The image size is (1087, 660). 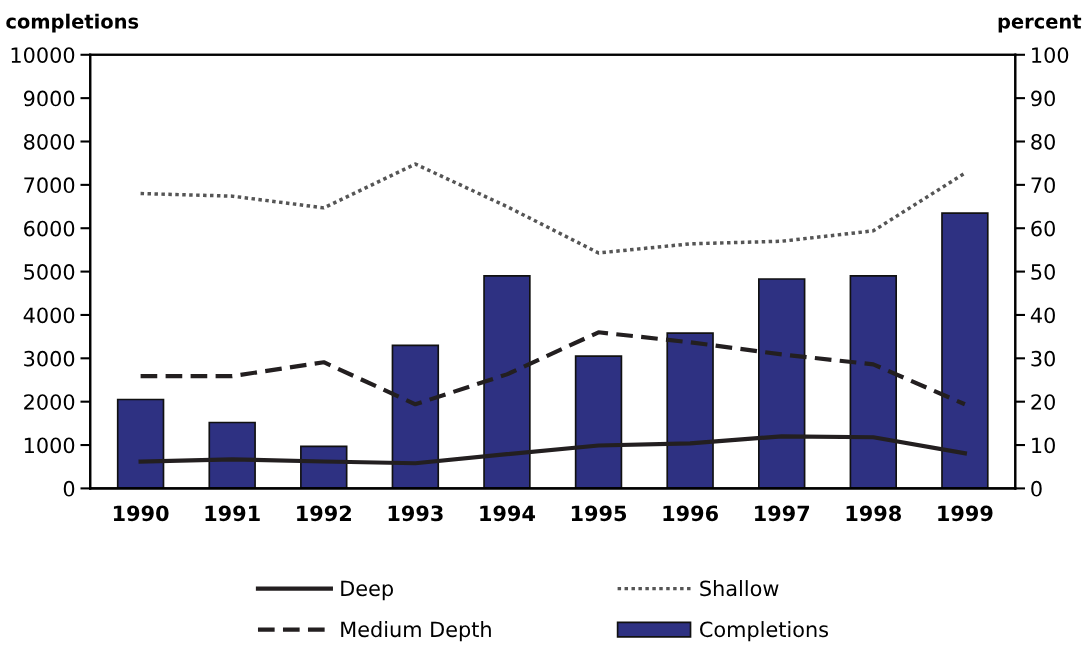 What do you see at coordinates (1043, 98) in the screenshot?
I see `y2-tick-label: 90` at bounding box center [1043, 98].